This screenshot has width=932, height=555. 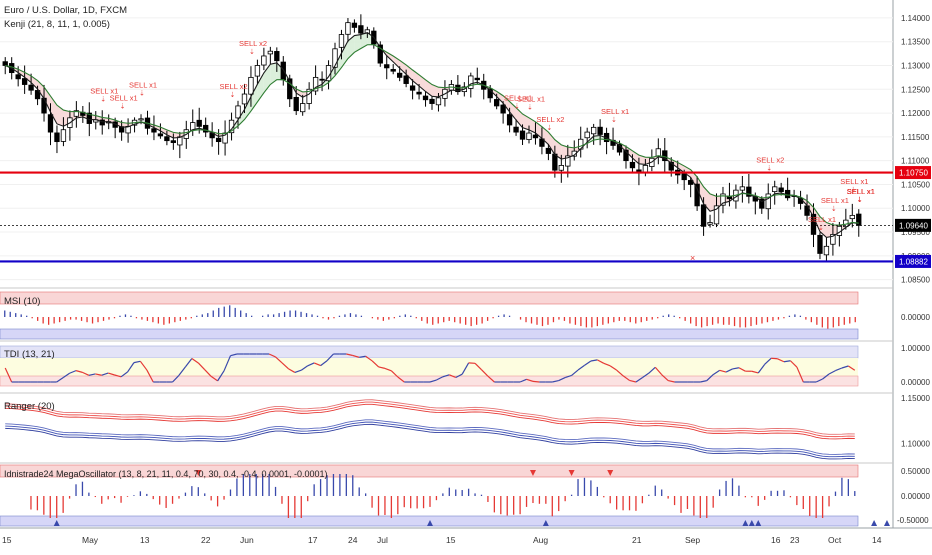 I want to click on price-tick-label: 1.10000, so click(x=915, y=208).